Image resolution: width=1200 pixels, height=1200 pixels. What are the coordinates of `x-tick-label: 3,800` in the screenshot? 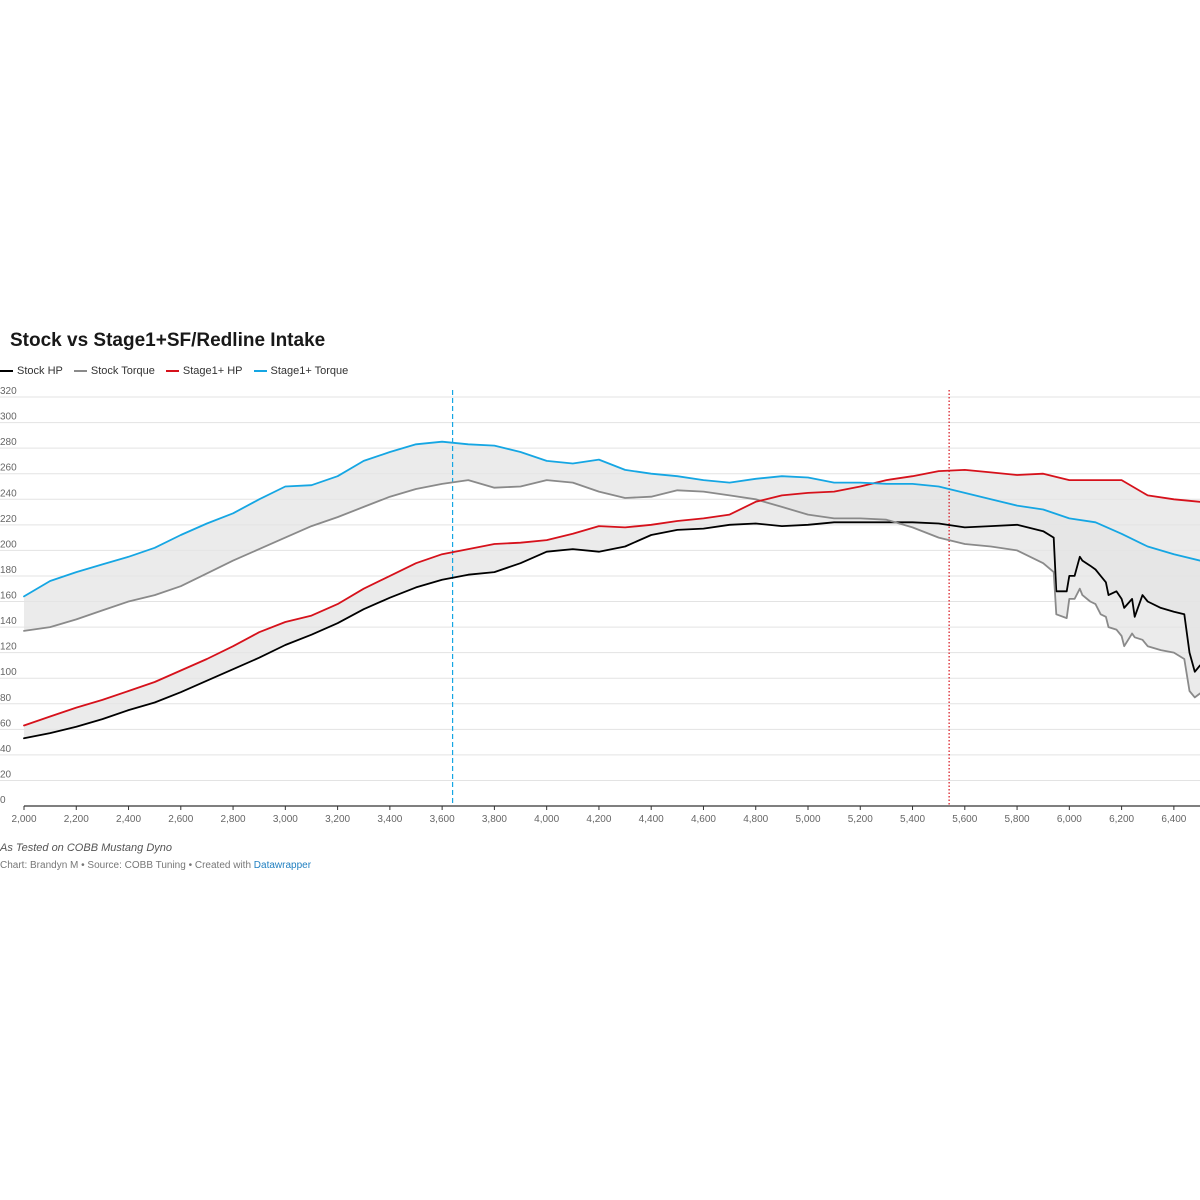 It's located at (494, 819).